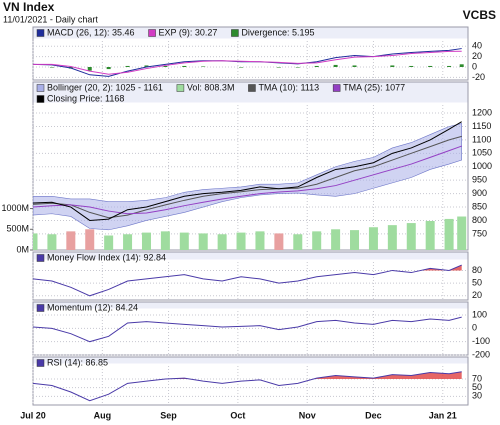 The image size is (500, 425). Describe the element at coordinates (477, 46) in the screenshot. I see `y-tick-label: 40` at that location.